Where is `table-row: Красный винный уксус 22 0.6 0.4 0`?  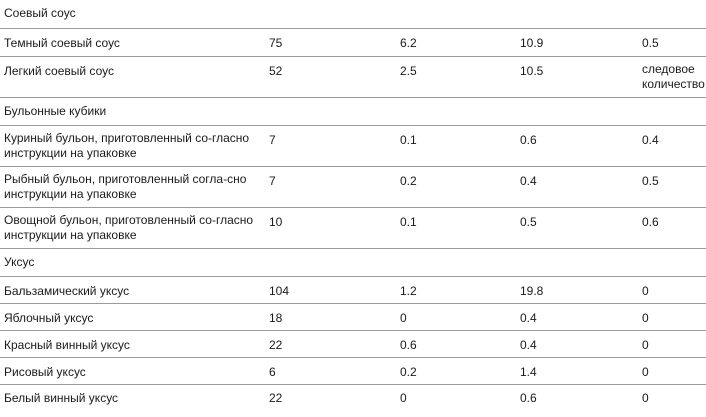
table-row: Красный винный уксус 22 0.6 0.4 0 is located at coordinates (353, 344).